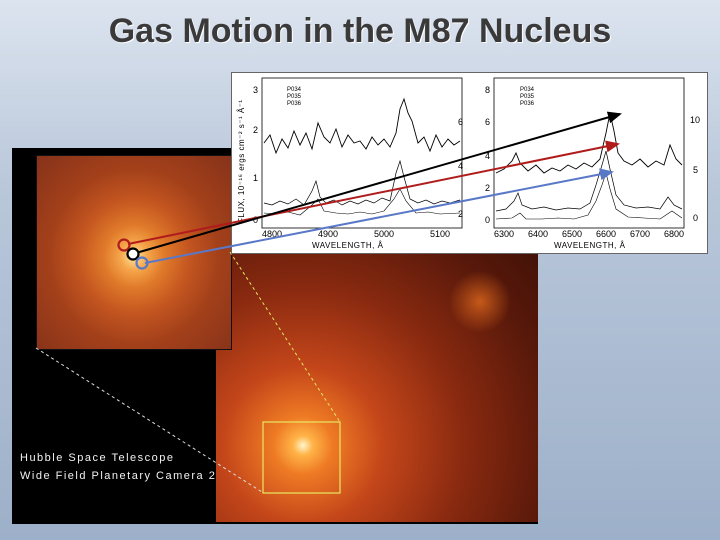  I want to click on hst-caption-line1: Hubble Space Telescope, so click(97, 458).